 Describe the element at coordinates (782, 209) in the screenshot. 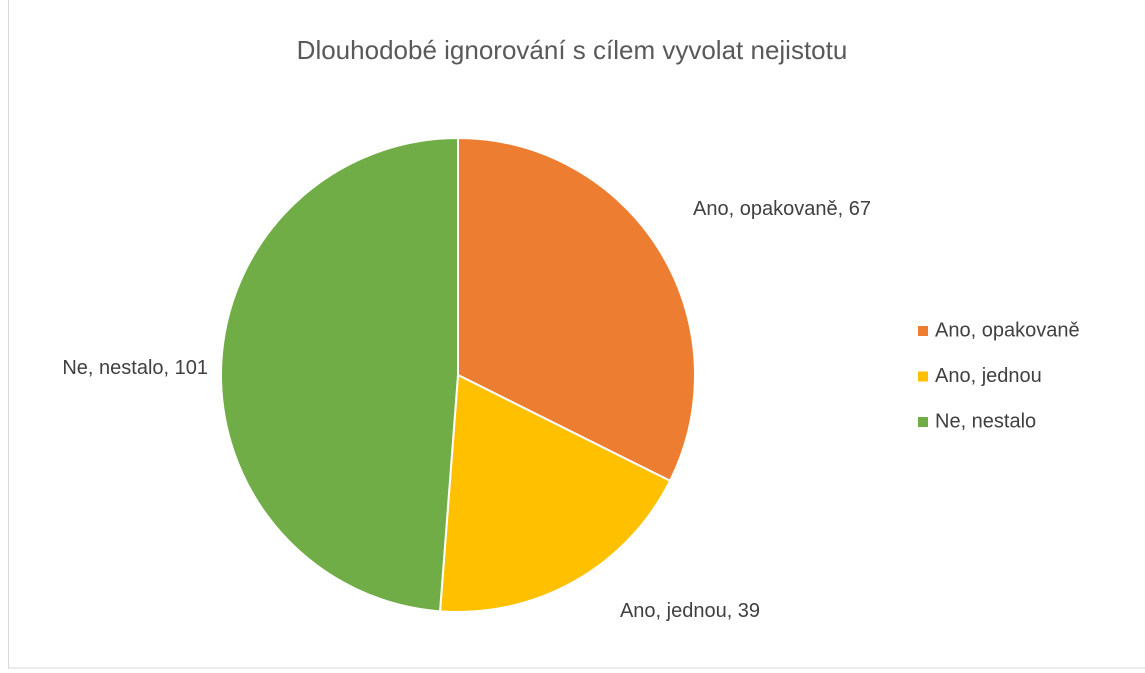

I see `data-label: Ano, opakovaně, 67` at that location.